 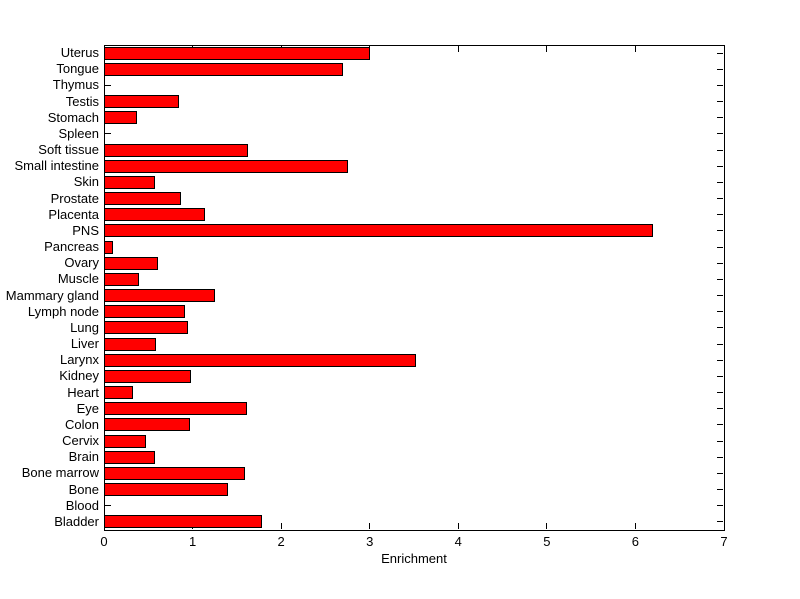 I want to click on y-tick-label: Lung, so click(x=84, y=327).